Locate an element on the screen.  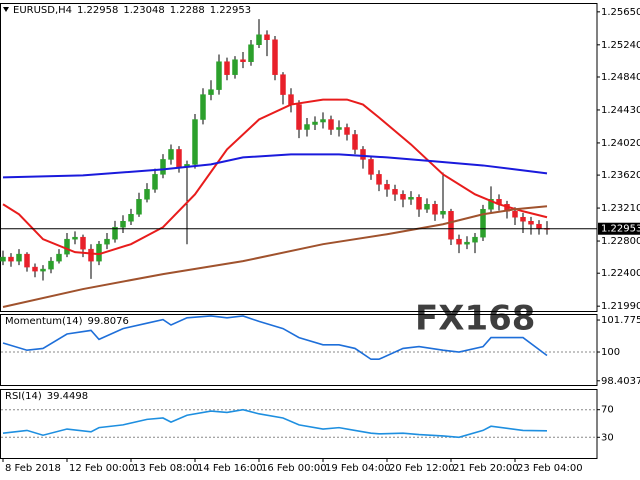
x-tick-label: 16 Feb 00:00 is located at coordinates (294, 468).